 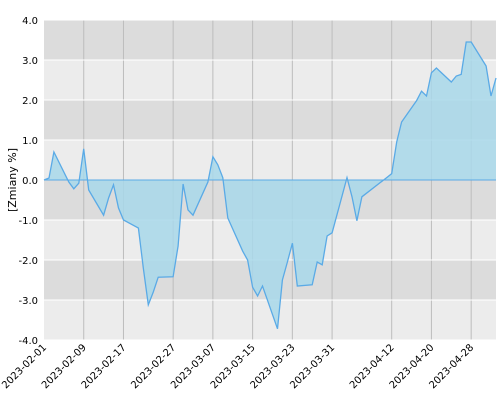 What do you see at coordinates (30, 141) in the screenshot?
I see `y-tick-label: 1.0` at bounding box center [30, 141].